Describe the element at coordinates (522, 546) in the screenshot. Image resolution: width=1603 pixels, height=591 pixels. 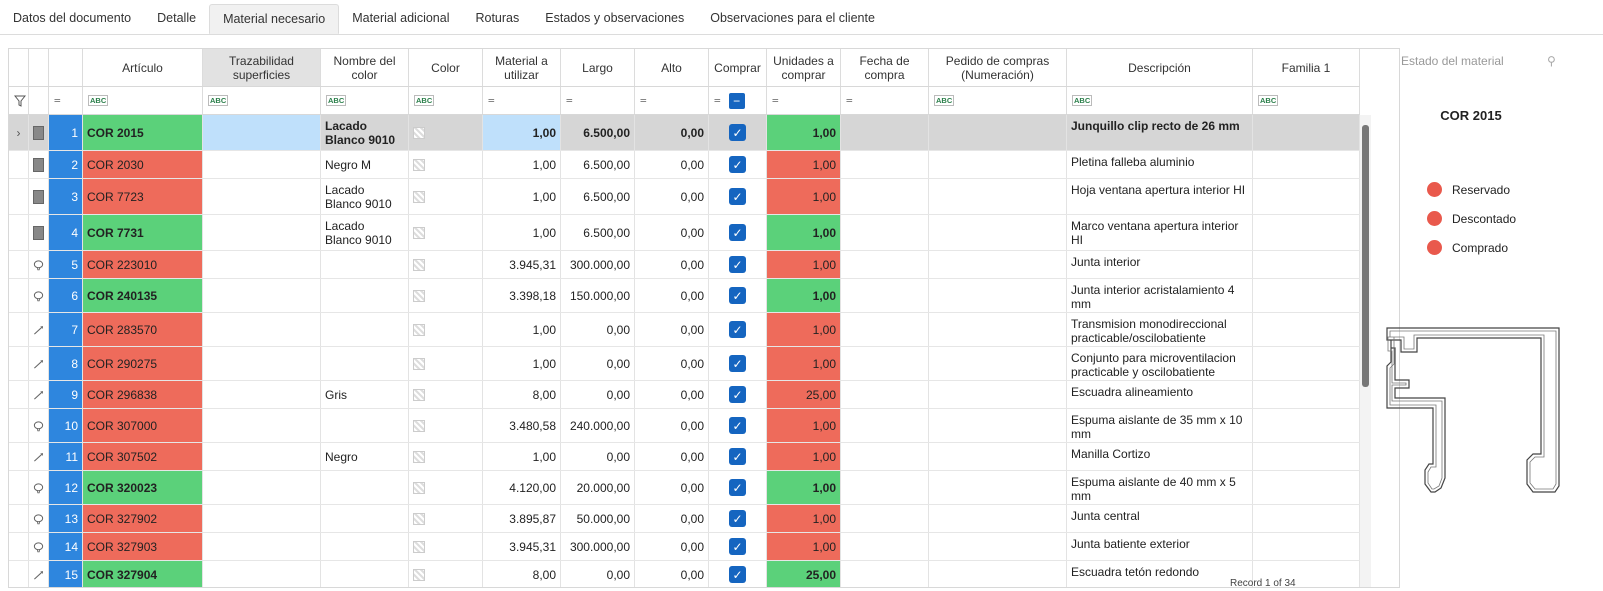
I see `material-cell: 3.945,31` at that location.